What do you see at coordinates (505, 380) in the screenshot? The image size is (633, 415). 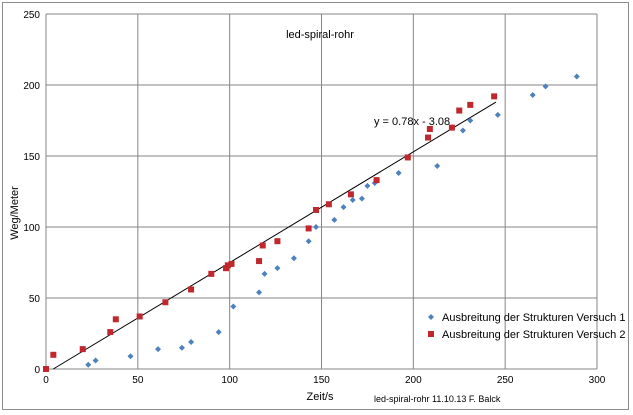 I see `x-tick-label: 250` at bounding box center [505, 380].